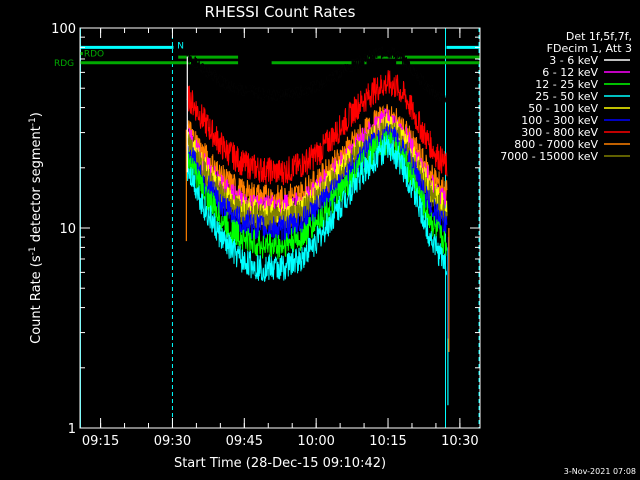 Image resolution: width=640 pixels, height=480 pixels. Describe the element at coordinates (33, 121) in the screenshot. I see `y-label-sup2: -1` at that location.